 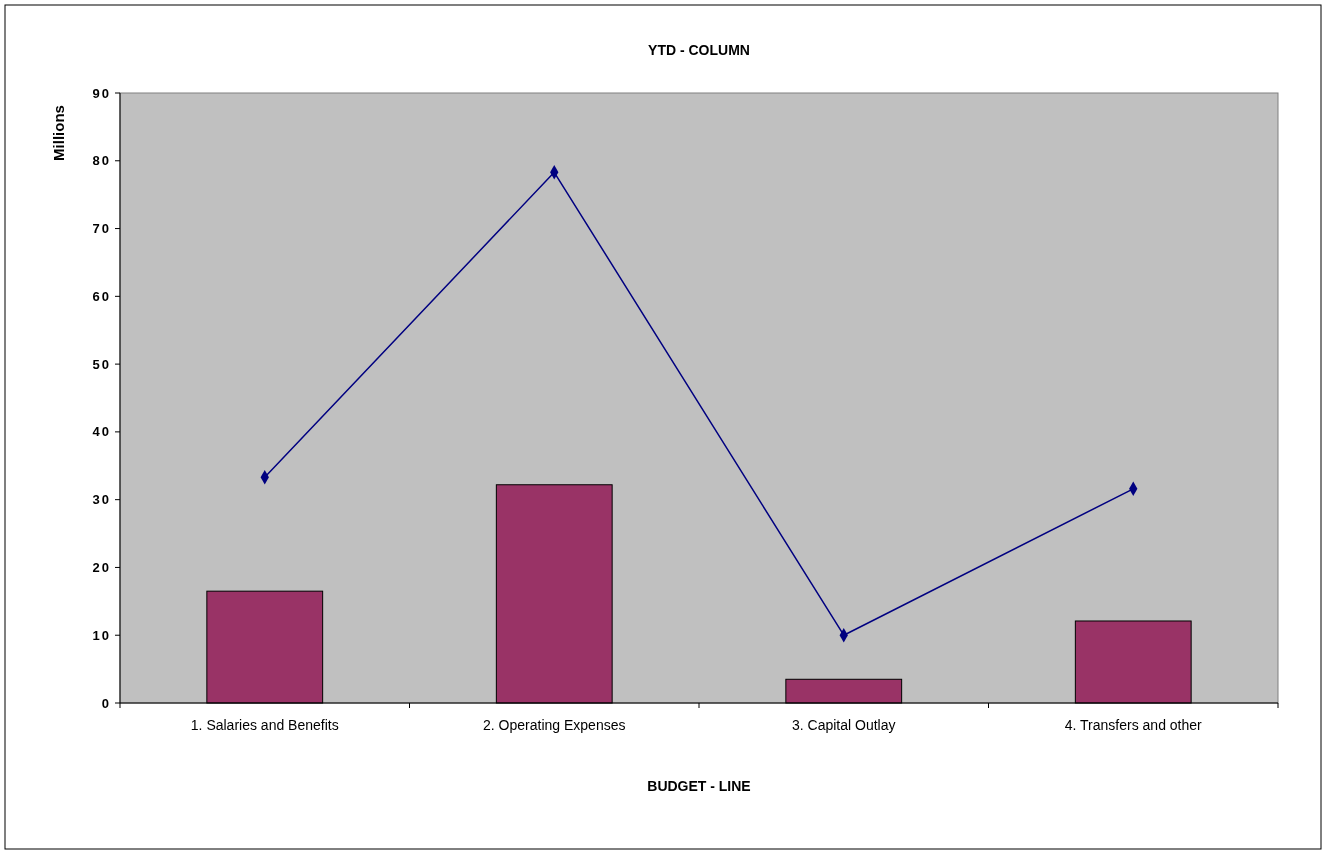 What do you see at coordinates (101, 296) in the screenshot?
I see `y-tick-label: 60` at bounding box center [101, 296].